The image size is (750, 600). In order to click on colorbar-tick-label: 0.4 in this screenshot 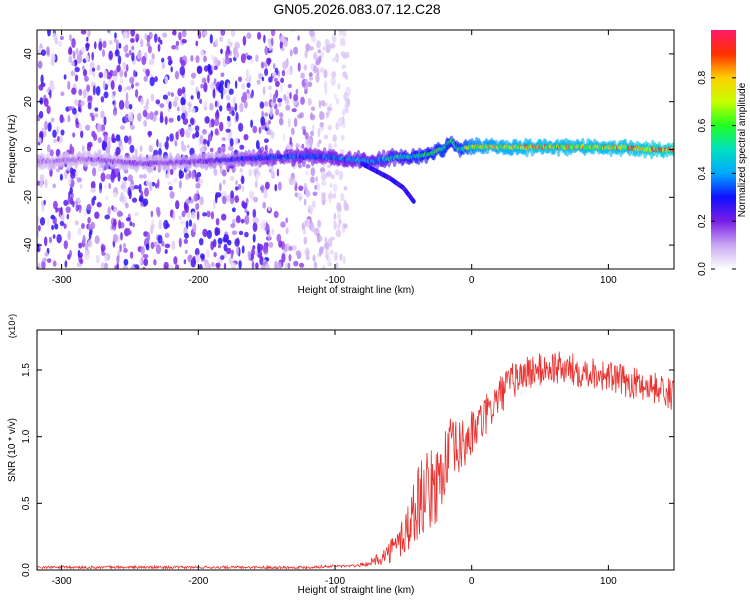, I will do `click(702, 173)`.